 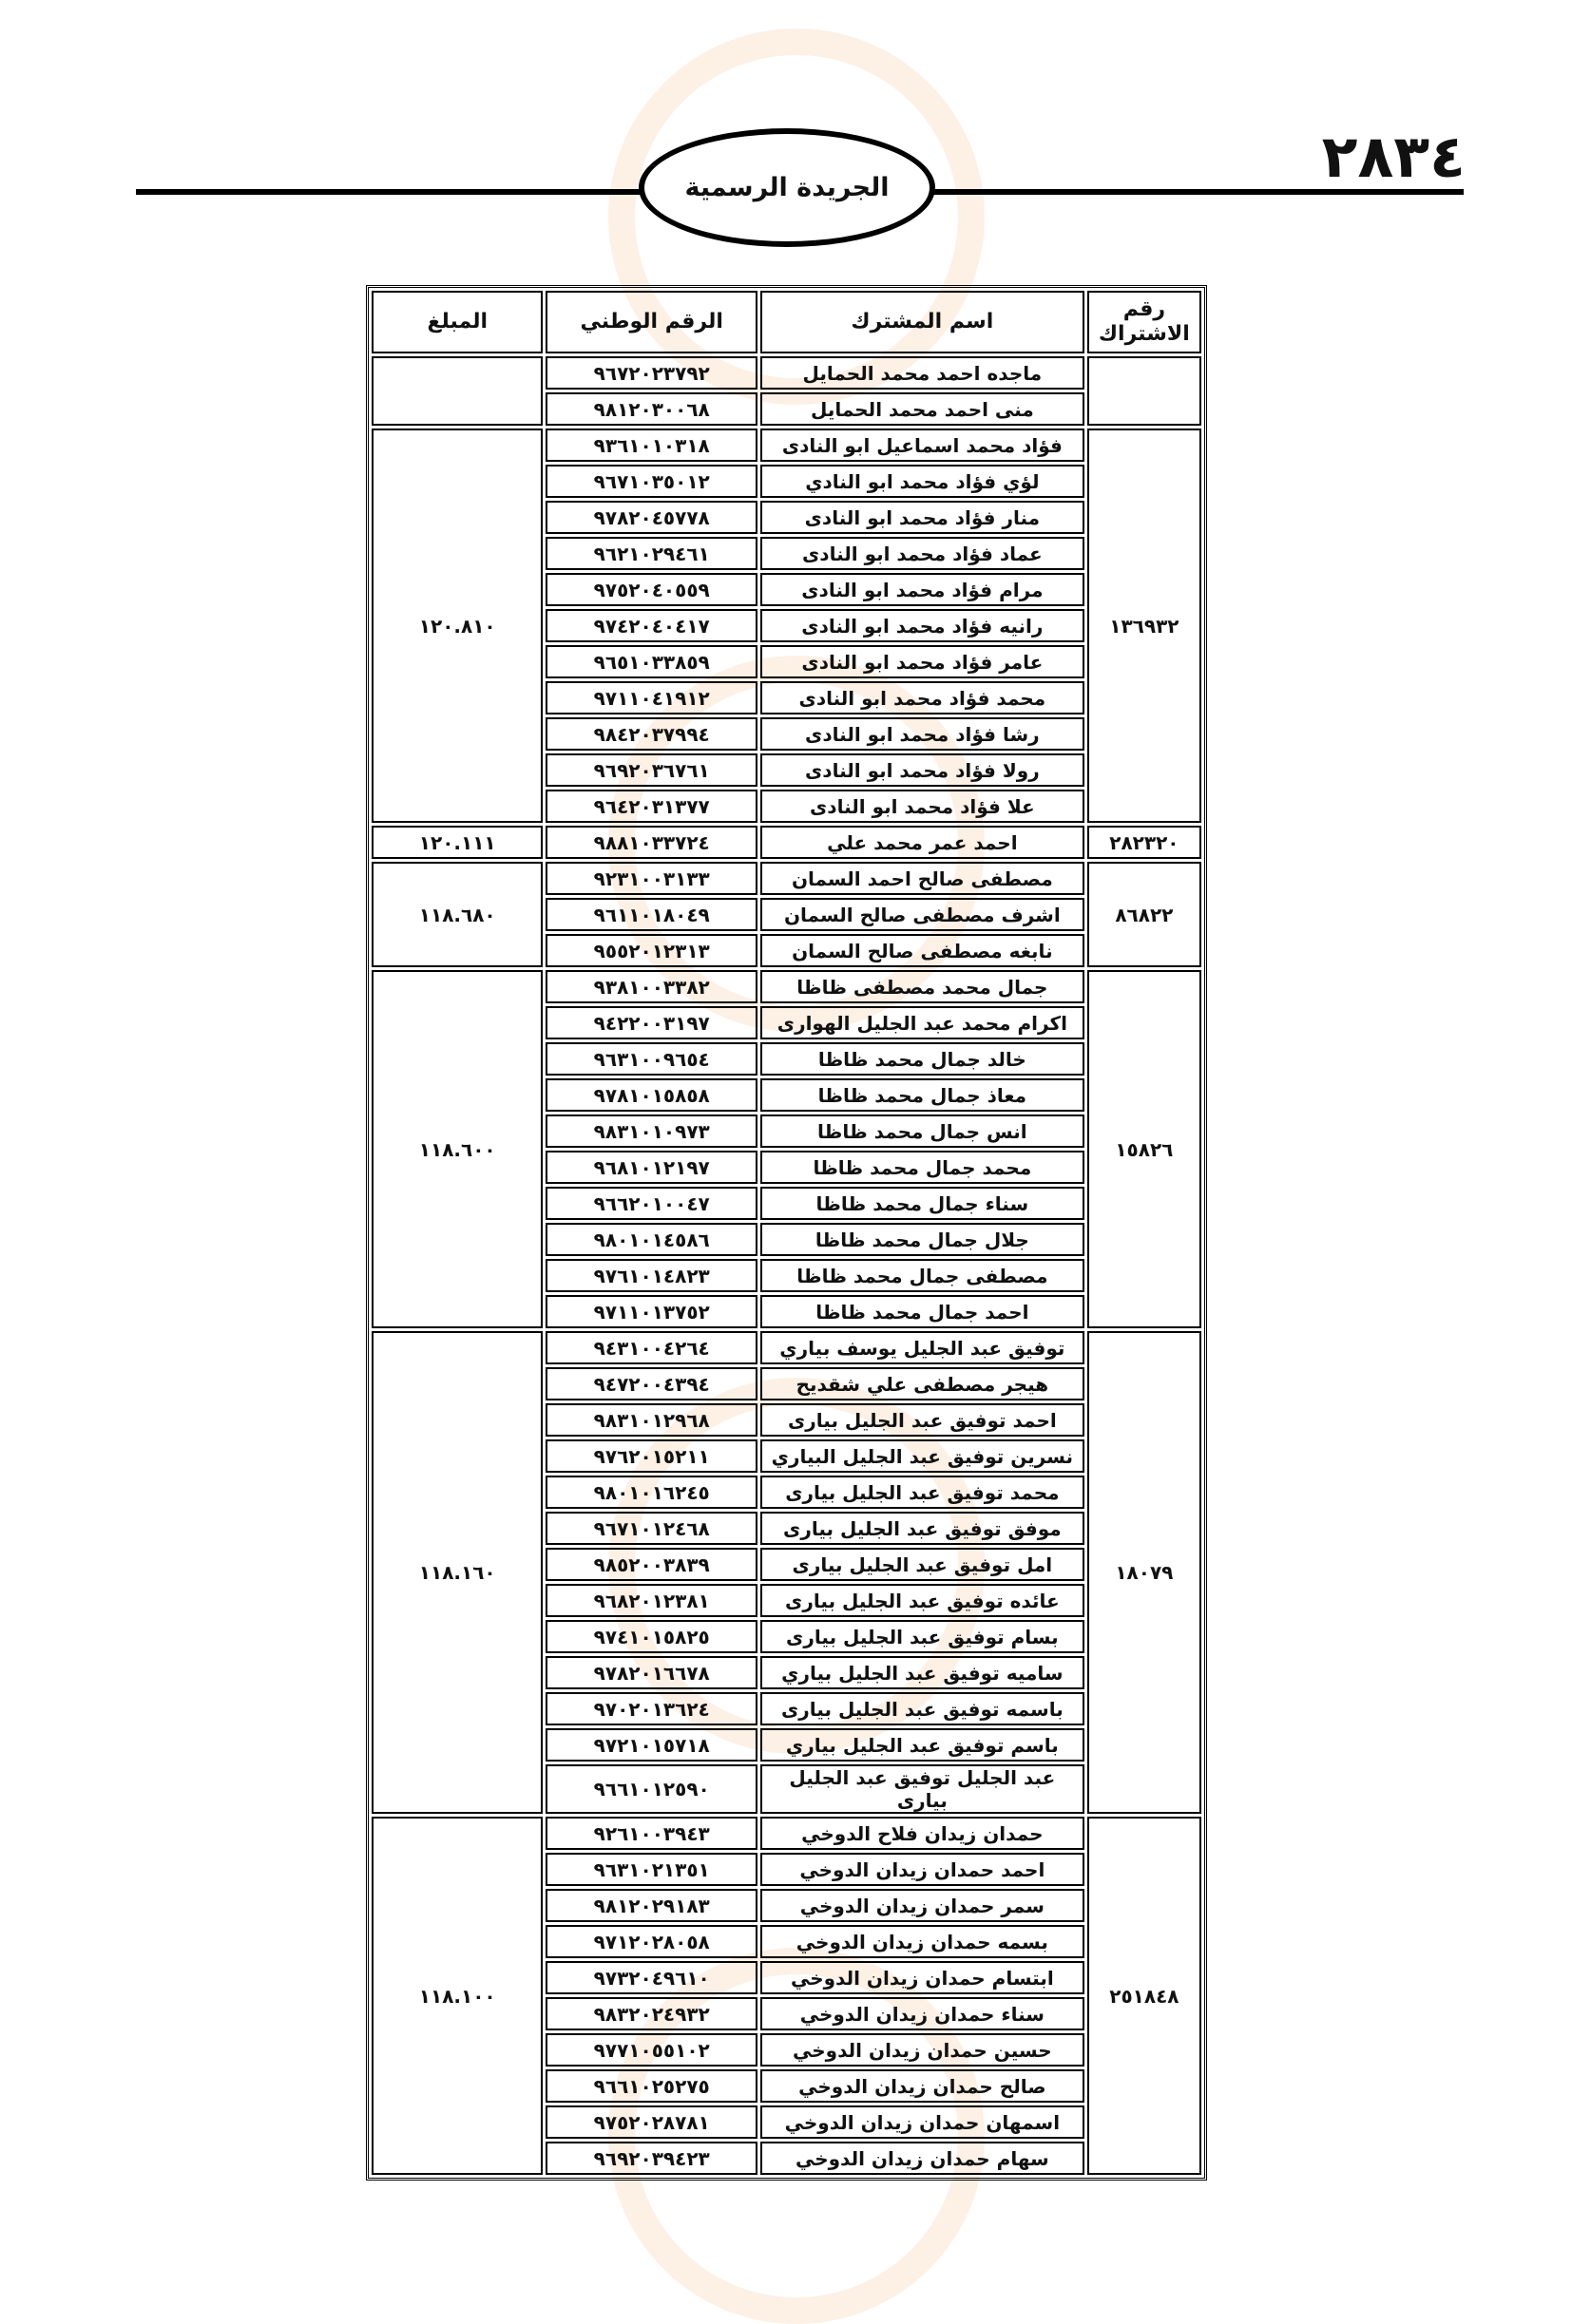 I want to click on subscriber-name-cell: اشرف مصطفى صالح السمان, so click(x=921, y=914).